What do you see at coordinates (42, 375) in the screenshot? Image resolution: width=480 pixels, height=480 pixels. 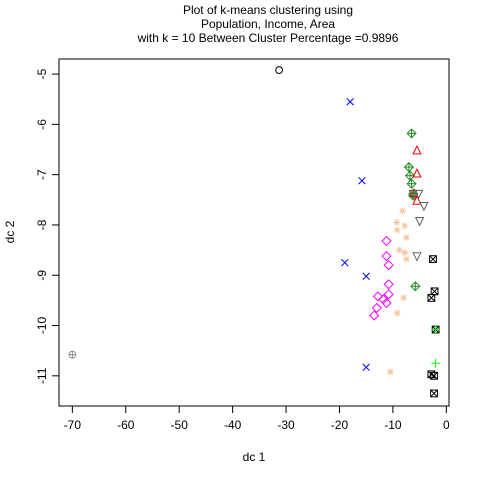 I see `y-tick-label: -11` at bounding box center [42, 375].